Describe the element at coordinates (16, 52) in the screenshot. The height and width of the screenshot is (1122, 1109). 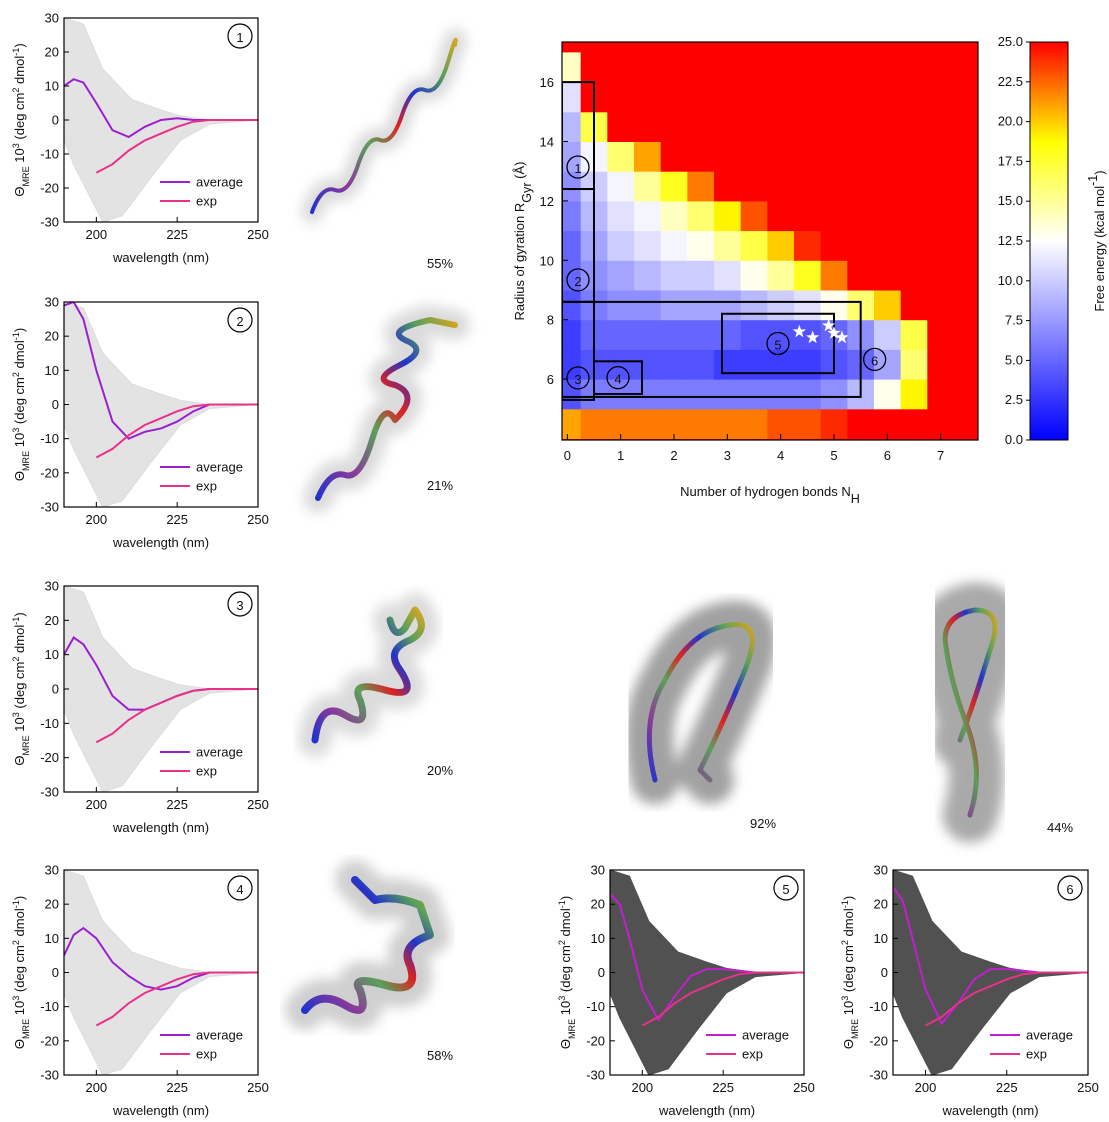
I see `label-part: -1` at that location.